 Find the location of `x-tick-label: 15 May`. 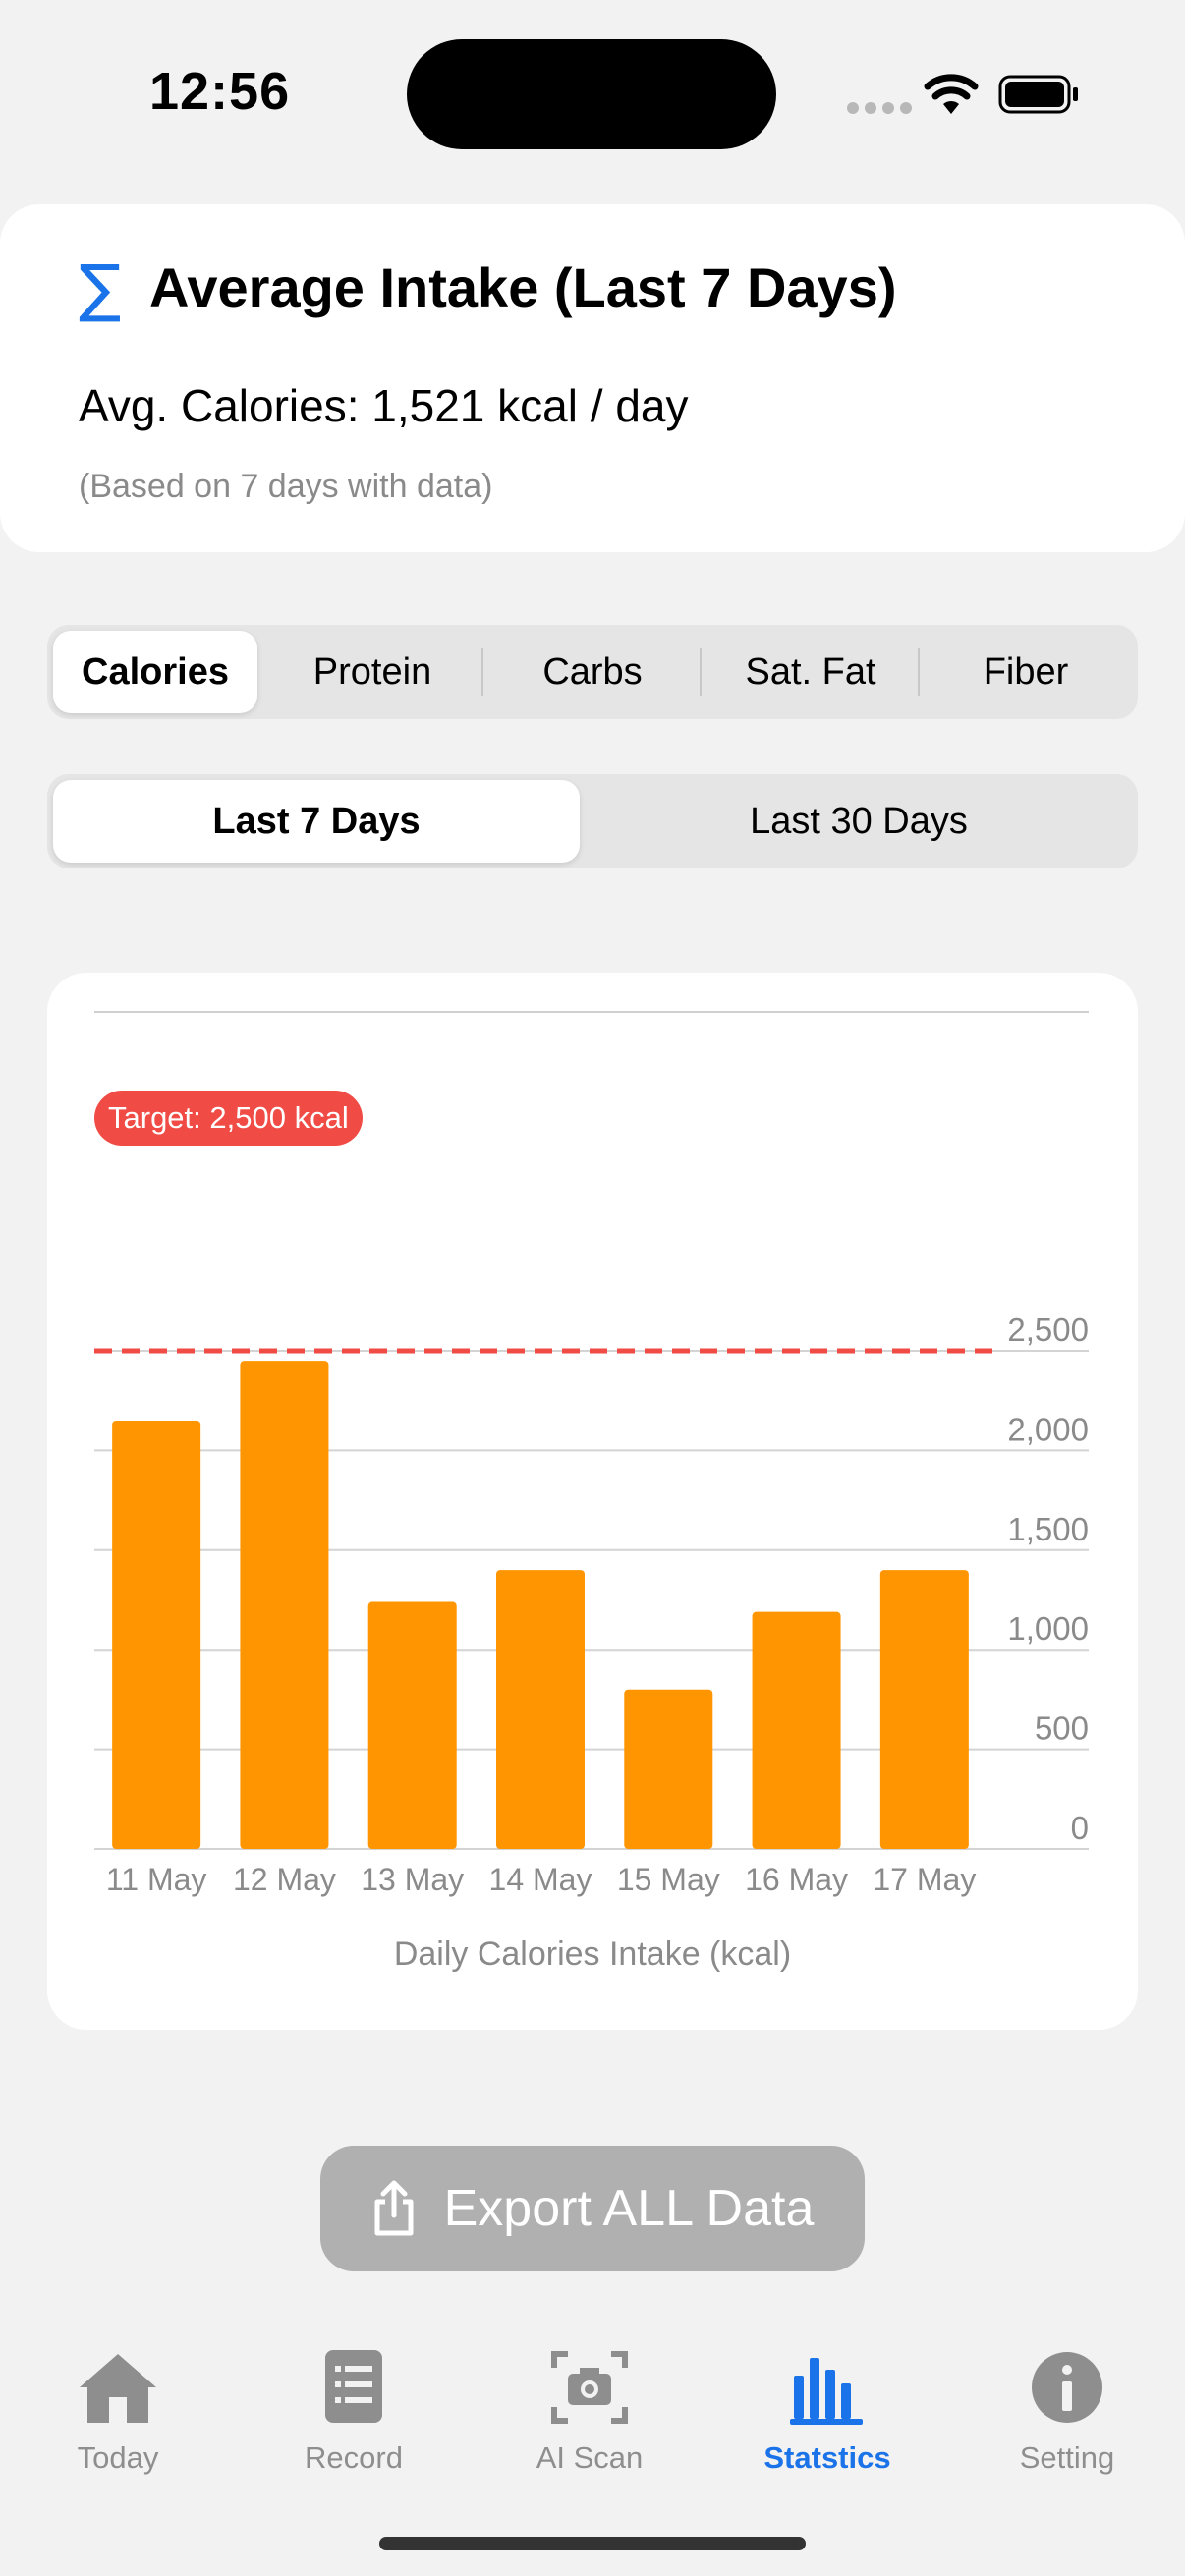

x-tick-label: 15 May is located at coordinates (668, 1879).